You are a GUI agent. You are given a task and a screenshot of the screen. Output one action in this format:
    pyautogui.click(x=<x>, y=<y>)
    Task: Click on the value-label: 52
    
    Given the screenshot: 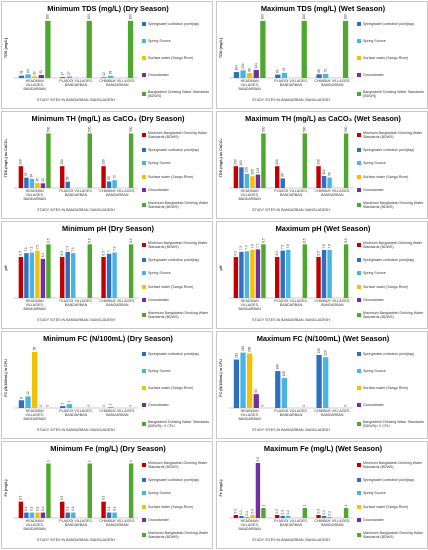 What is the action you would take?
    pyautogui.click(x=41, y=72)
    